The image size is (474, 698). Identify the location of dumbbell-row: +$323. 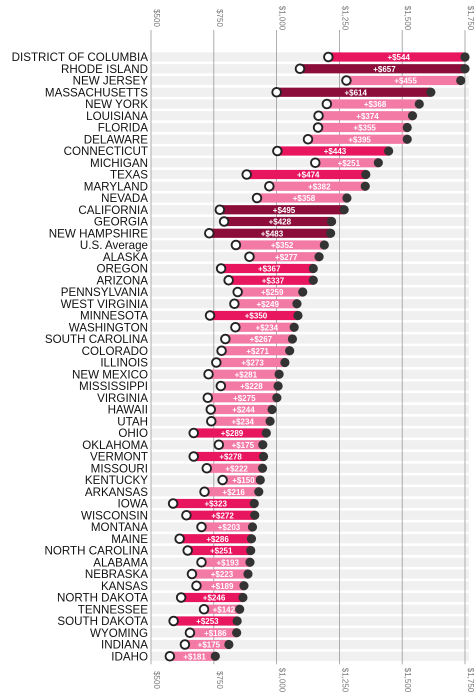
(213, 503).